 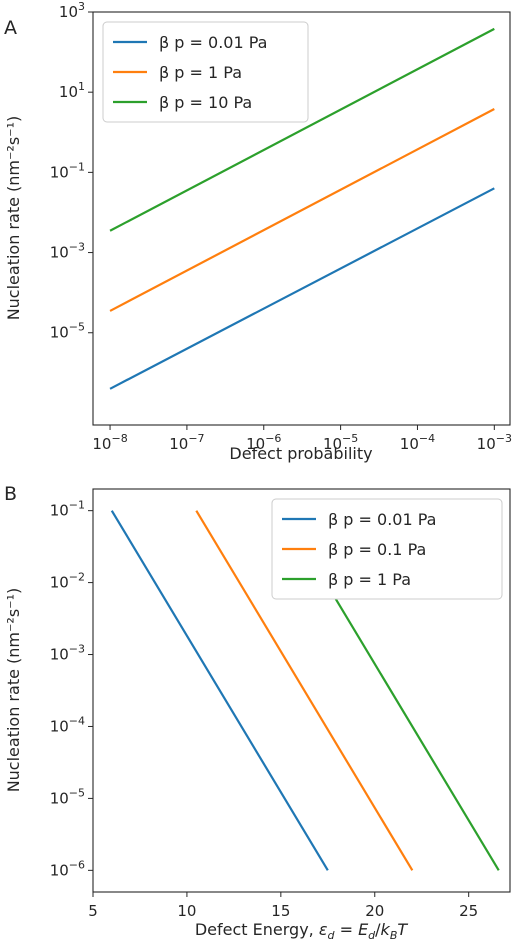 What do you see at coordinates (13, 218) in the screenshot?
I see `panel-a-y-axis-label: Nucleation rate (nm⁻²s⁻¹)` at bounding box center [13, 218].